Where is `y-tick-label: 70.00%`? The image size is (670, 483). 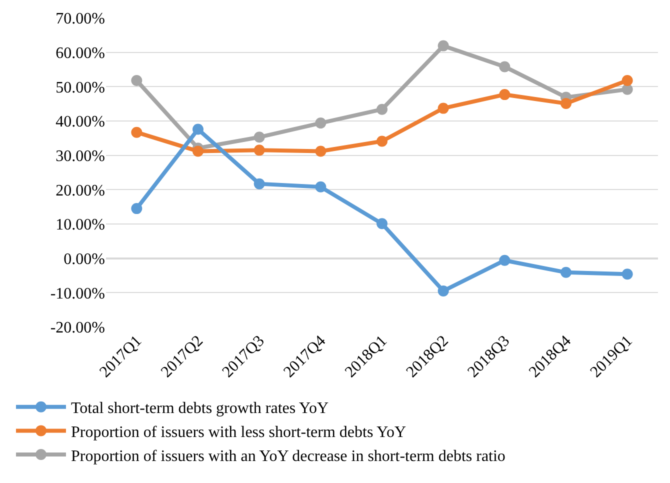 y-tick-label: 70.00% is located at coordinates (80, 19).